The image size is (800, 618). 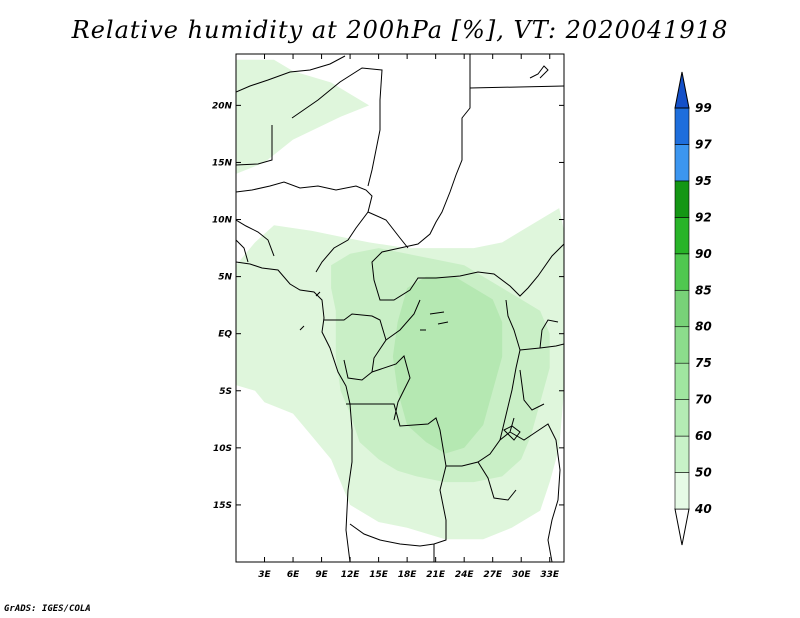 I want to click on x-tick-label: 33E, so click(x=550, y=575).